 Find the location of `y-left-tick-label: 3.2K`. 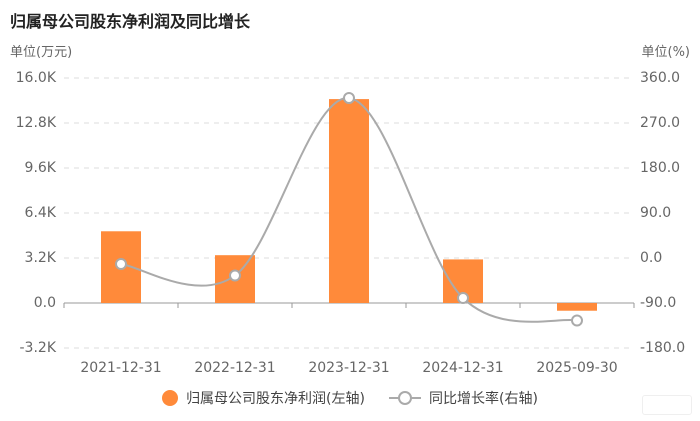

y-left-tick-label: 3.2K is located at coordinates (41, 258).